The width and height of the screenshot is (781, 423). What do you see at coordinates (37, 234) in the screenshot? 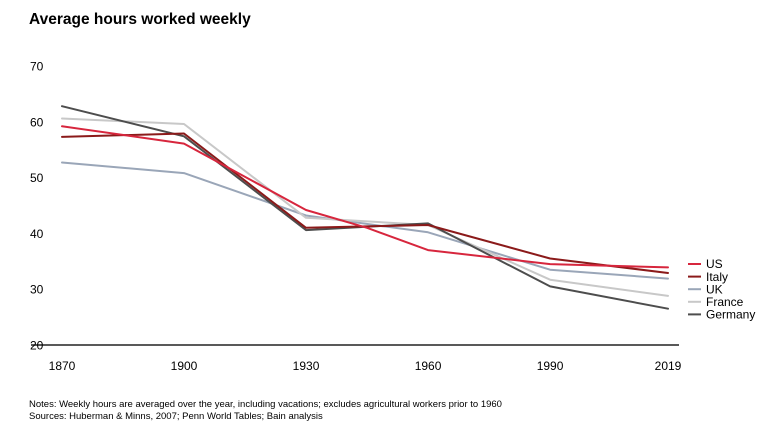
I see `y-tick-label: 40` at bounding box center [37, 234].